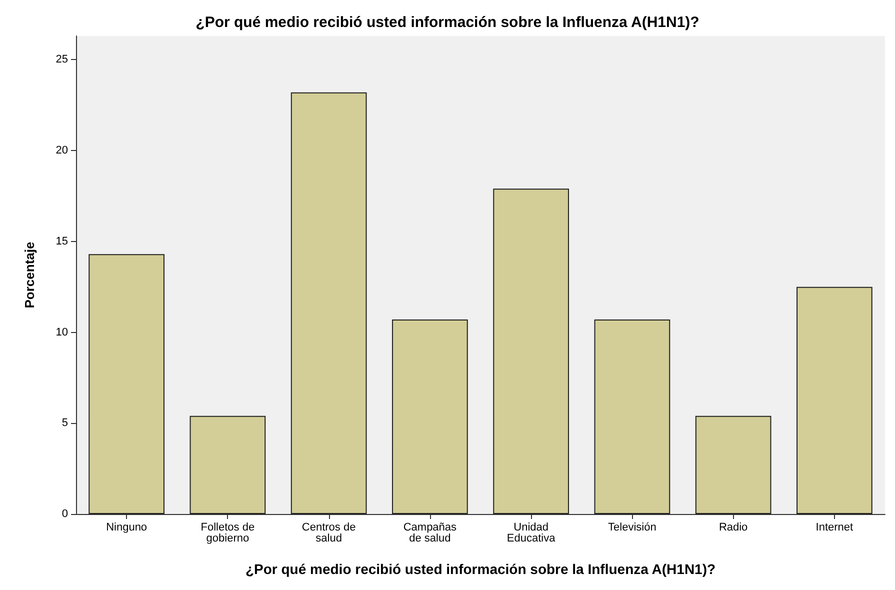 Image resolution: width=895 pixels, height=590 pixels. I want to click on x-tick-label: Folletos de gobierno, so click(227, 533).